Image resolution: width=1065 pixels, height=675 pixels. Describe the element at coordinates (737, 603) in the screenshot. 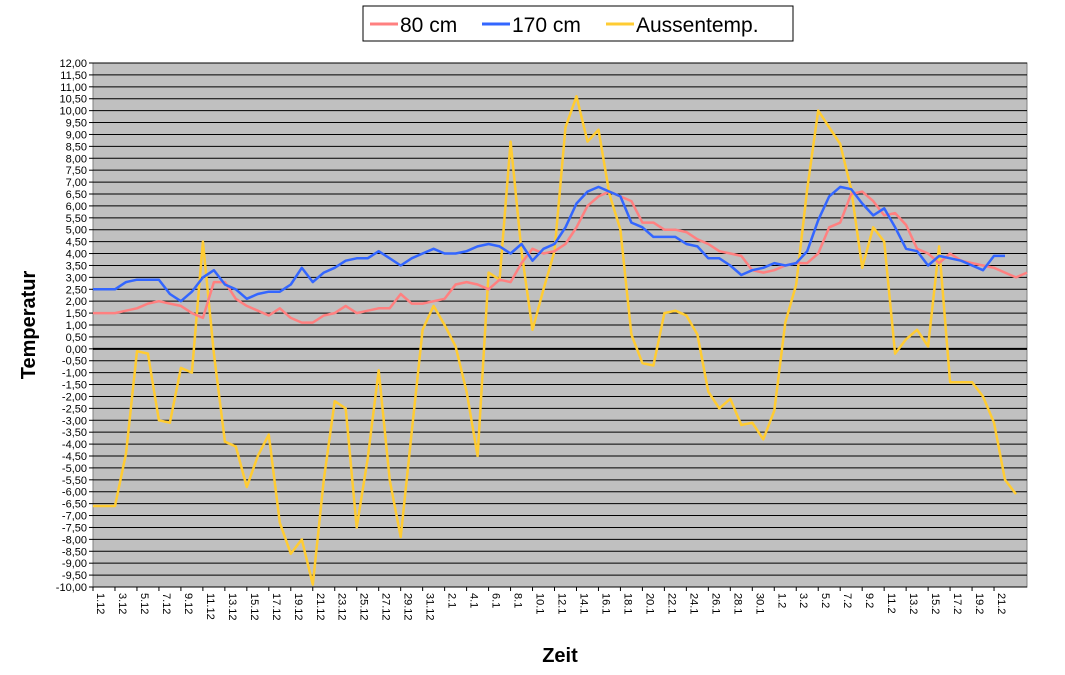

I see `x-tick-label: 28.1` at that location.